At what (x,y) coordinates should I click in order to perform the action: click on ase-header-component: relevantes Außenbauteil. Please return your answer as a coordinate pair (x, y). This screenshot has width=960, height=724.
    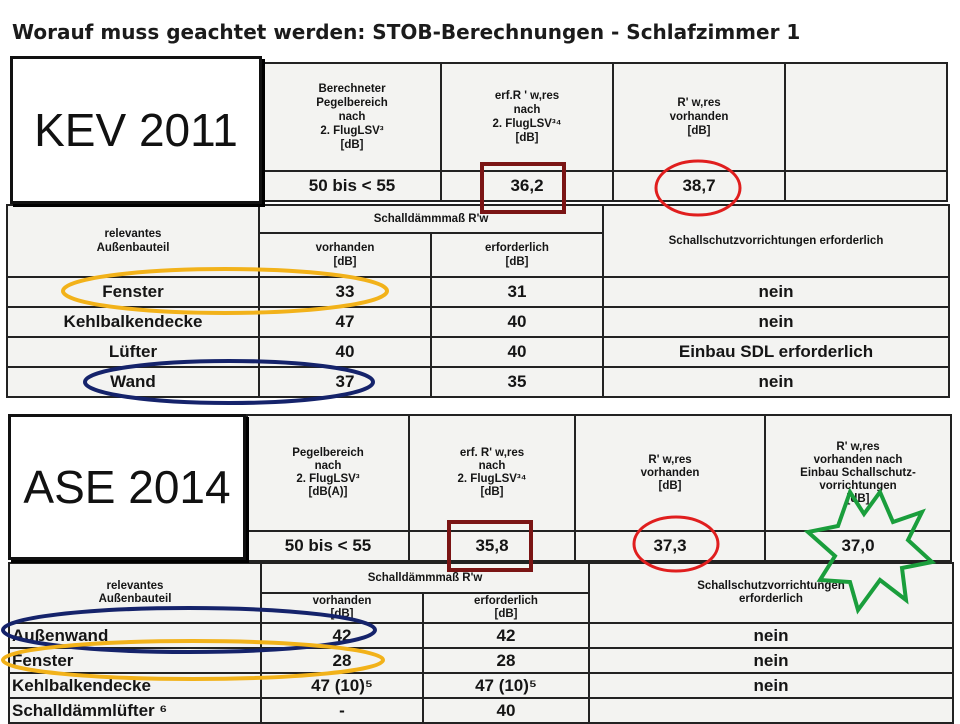
    Looking at the image, I should click on (135, 593).